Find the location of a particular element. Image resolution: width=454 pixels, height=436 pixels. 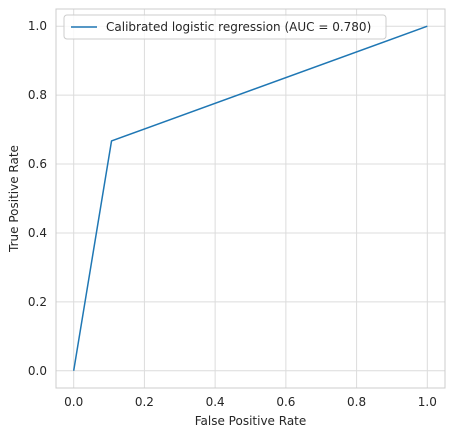

x-axis-label: False Positive Rate is located at coordinates (251, 421).